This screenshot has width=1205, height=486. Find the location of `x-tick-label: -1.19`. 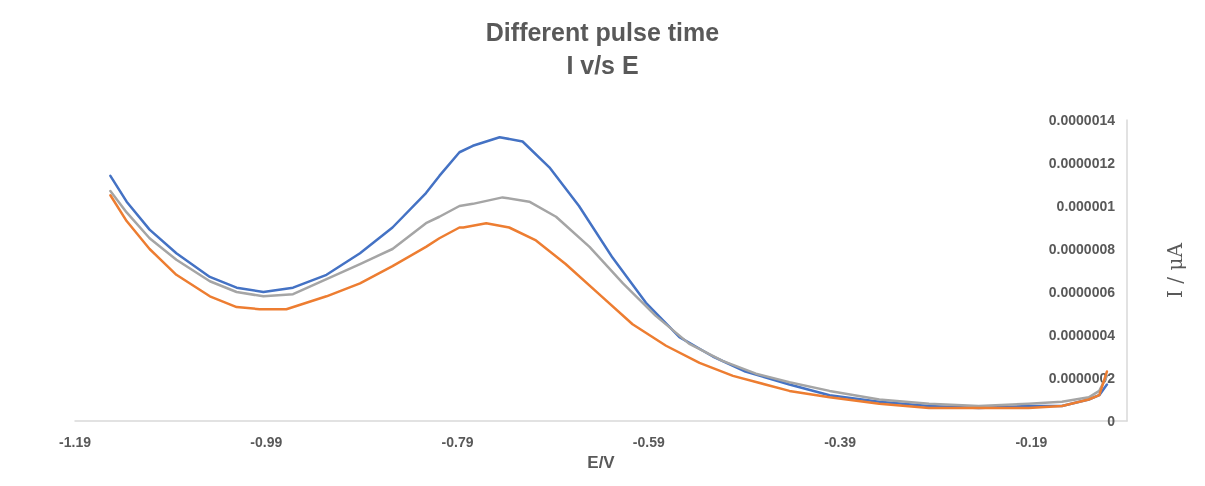

x-tick-label: -1.19 is located at coordinates (75, 442).